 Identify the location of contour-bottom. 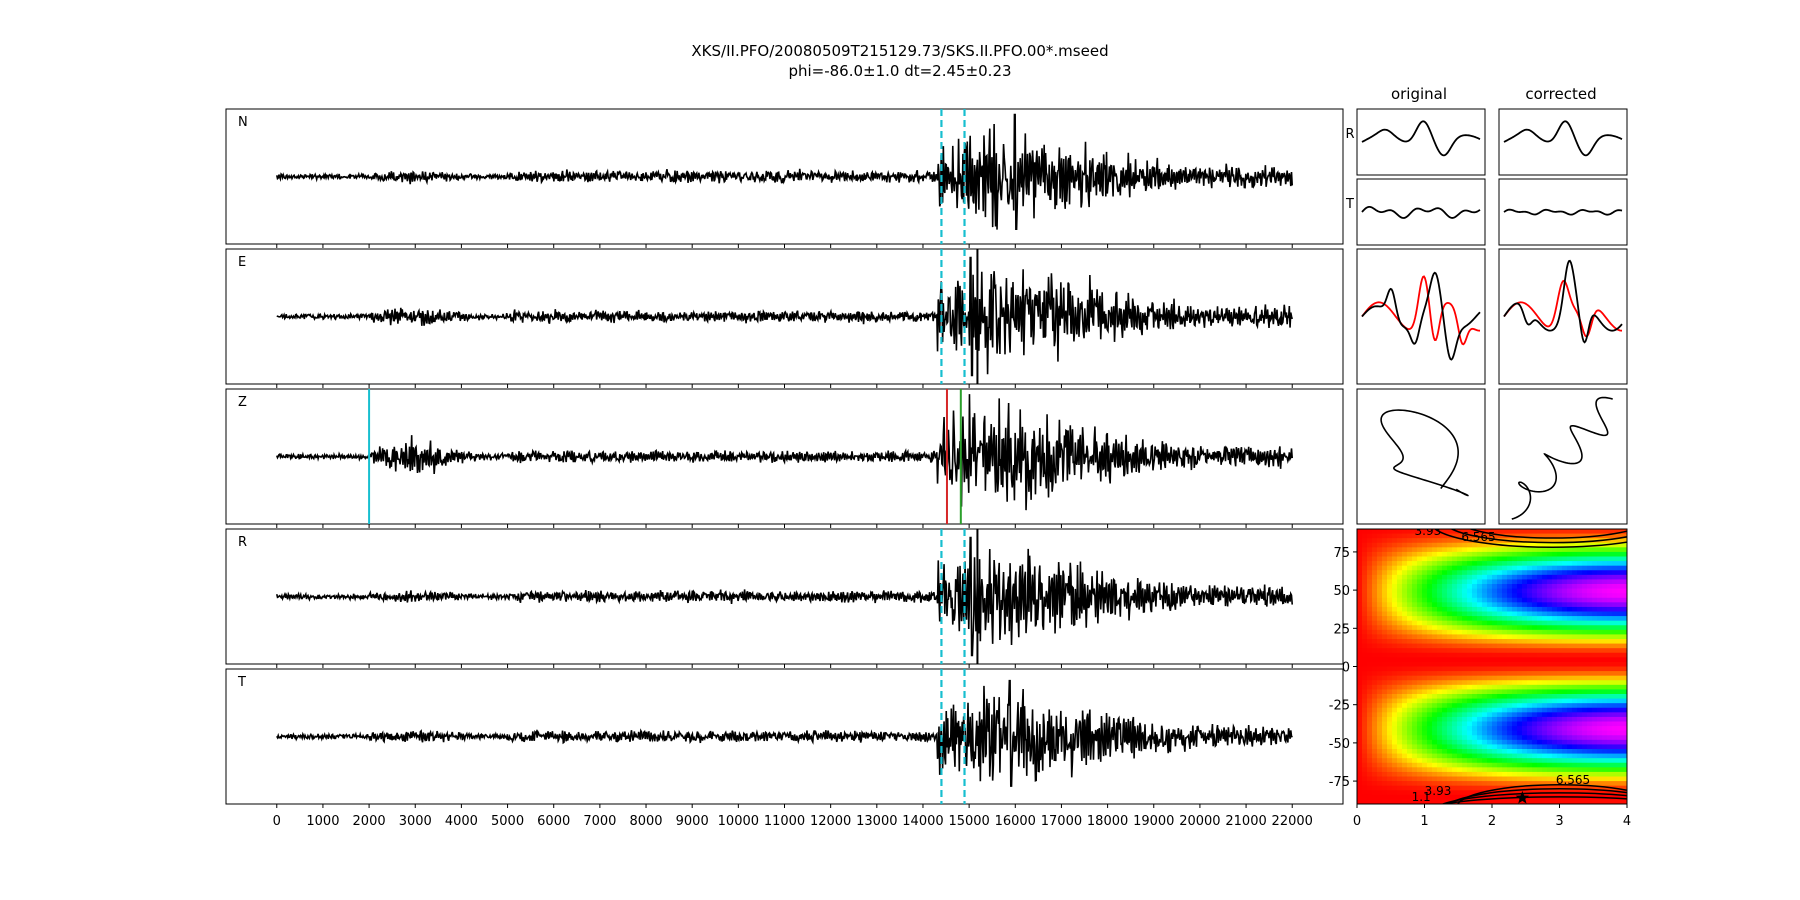
(1537, 796).